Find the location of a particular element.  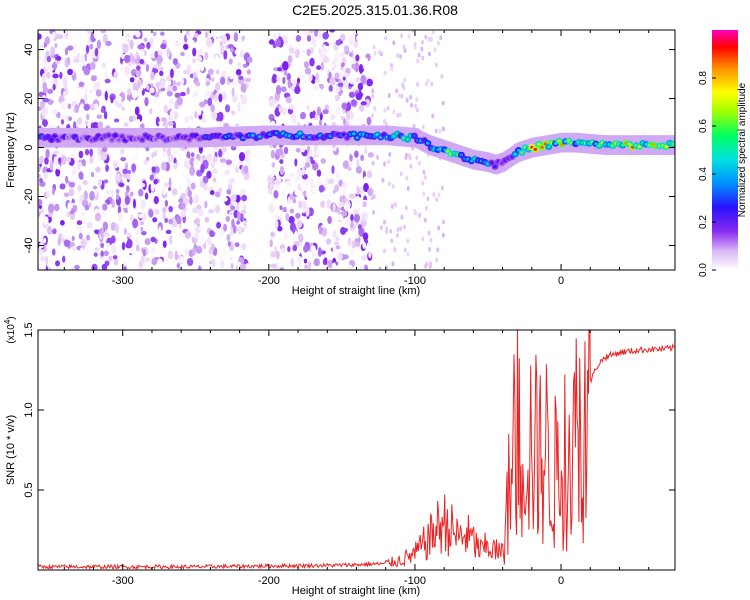

colorbar-axis: 0.0 0.2 0.4 0.6 0.8 is located at coordinates (707, 174).